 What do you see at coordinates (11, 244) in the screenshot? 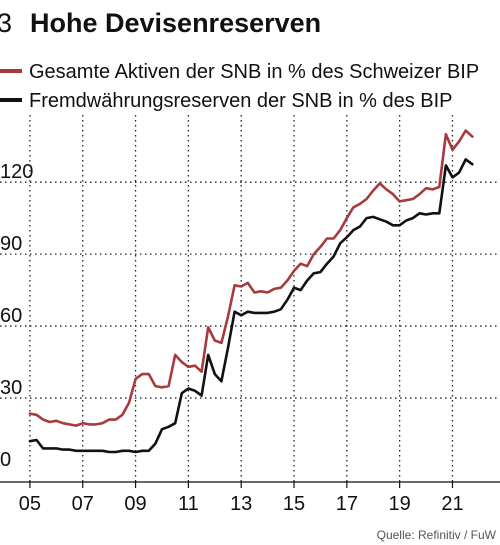
I see `y-tick-label-90: 90` at bounding box center [11, 244].